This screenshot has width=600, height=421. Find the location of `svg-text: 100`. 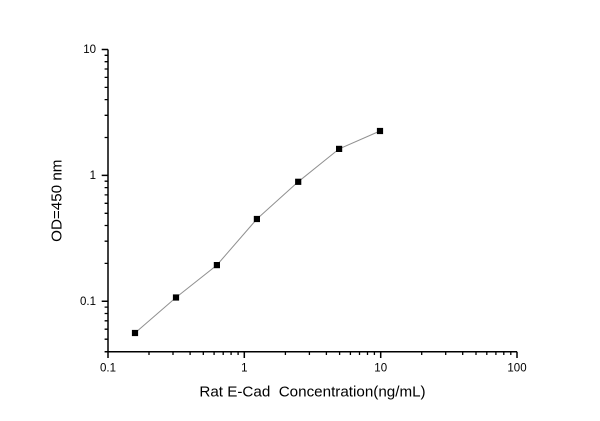

svg-text: 100 is located at coordinates (516, 368).